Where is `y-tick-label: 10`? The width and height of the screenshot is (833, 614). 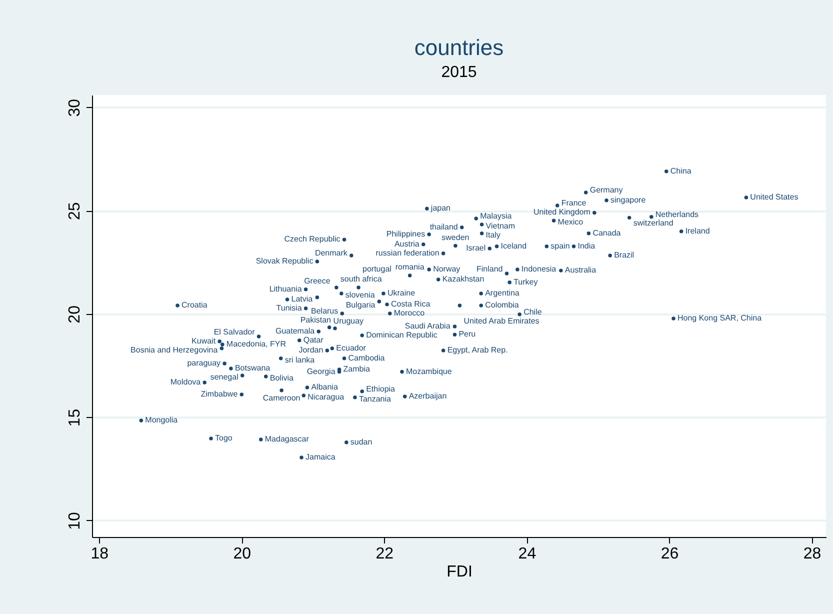 y-tick-label: 10 is located at coordinates (75, 521).